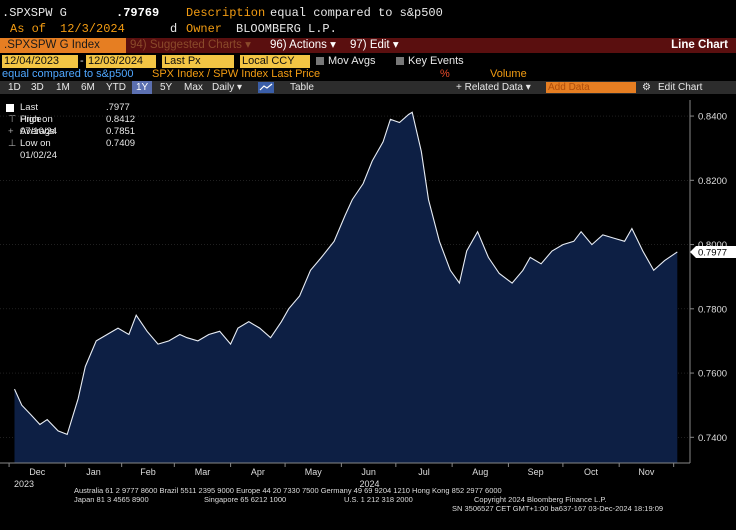 This screenshot has width=736, height=530. Describe the element at coordinates (31, 113) in the screenshot. I see `legend-last-label: Last Price` at that location.